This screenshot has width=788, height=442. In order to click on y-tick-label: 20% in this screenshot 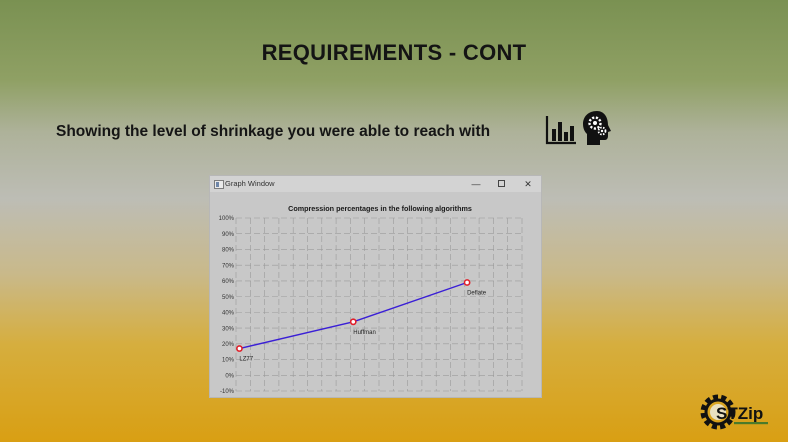, I will do `click(228, 345)`.